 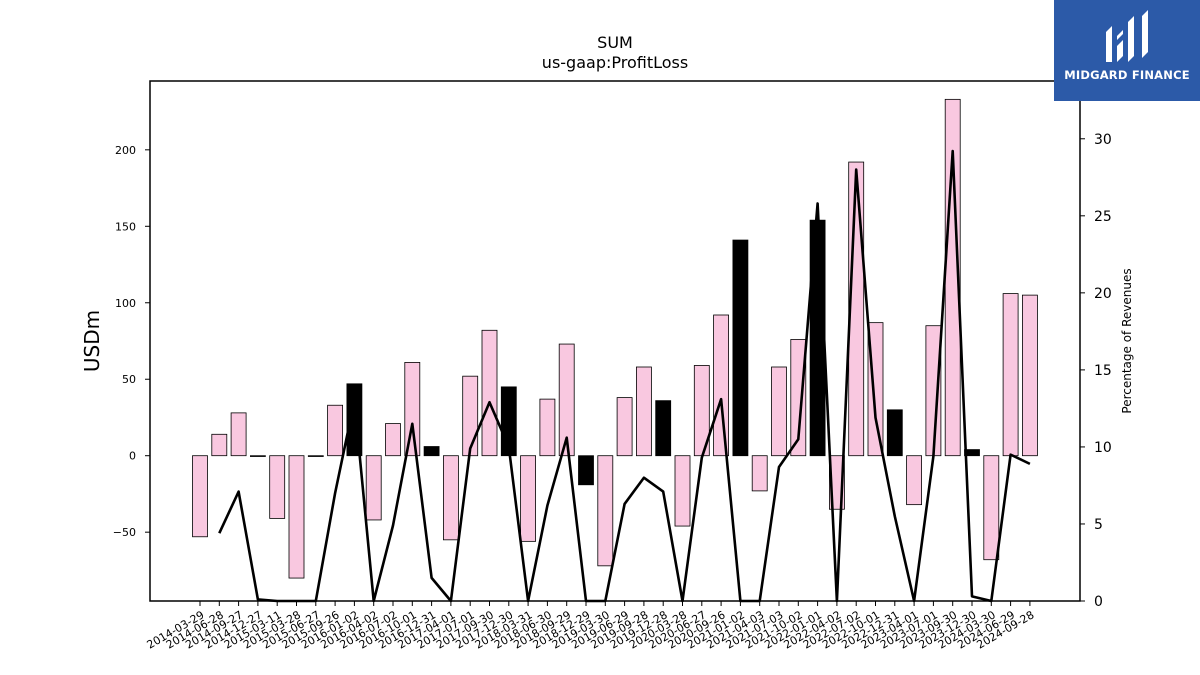 What do you see at coordinates (615, 42) in the screenshot?
I see `chart-title: SUM` at bounding box center [615, 42].